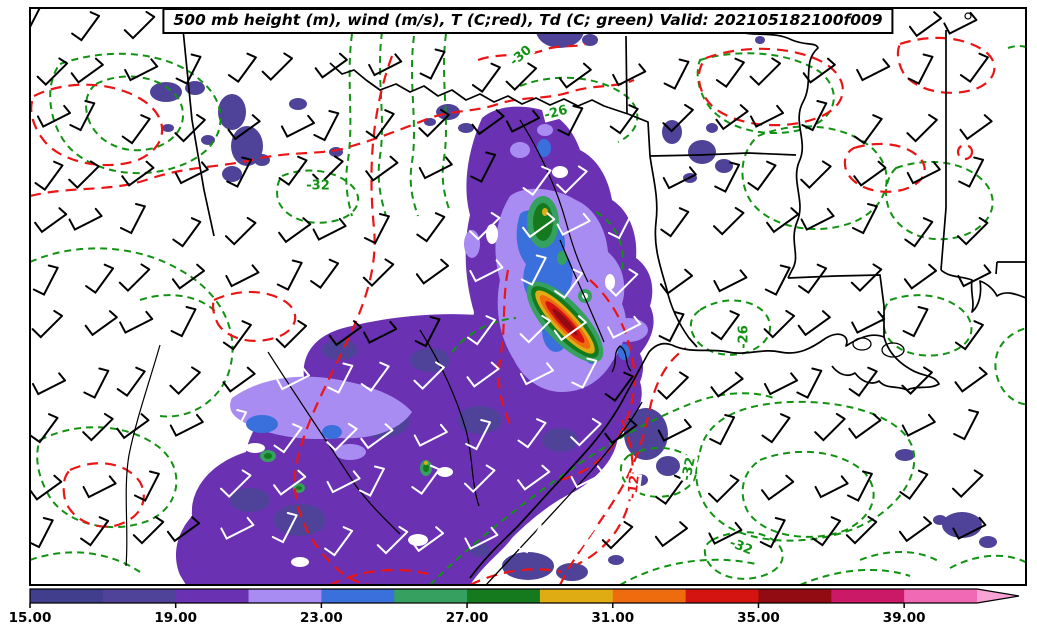 The width and height of the screenshot is (1037, 633). What do you see at coordinates (943, 150) in the screenshot?
I see `ms-al-border` at bounding box center [943, 150].